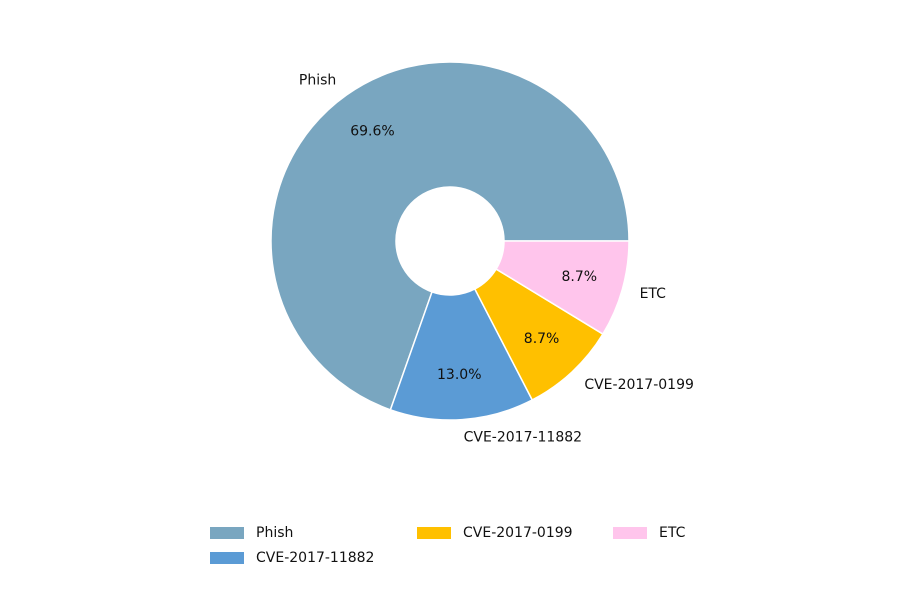  What do you see at coordinates (251, 533) in the screenshot?
I see `legend-item-phish: Phish` at bounding box center [251, 533].